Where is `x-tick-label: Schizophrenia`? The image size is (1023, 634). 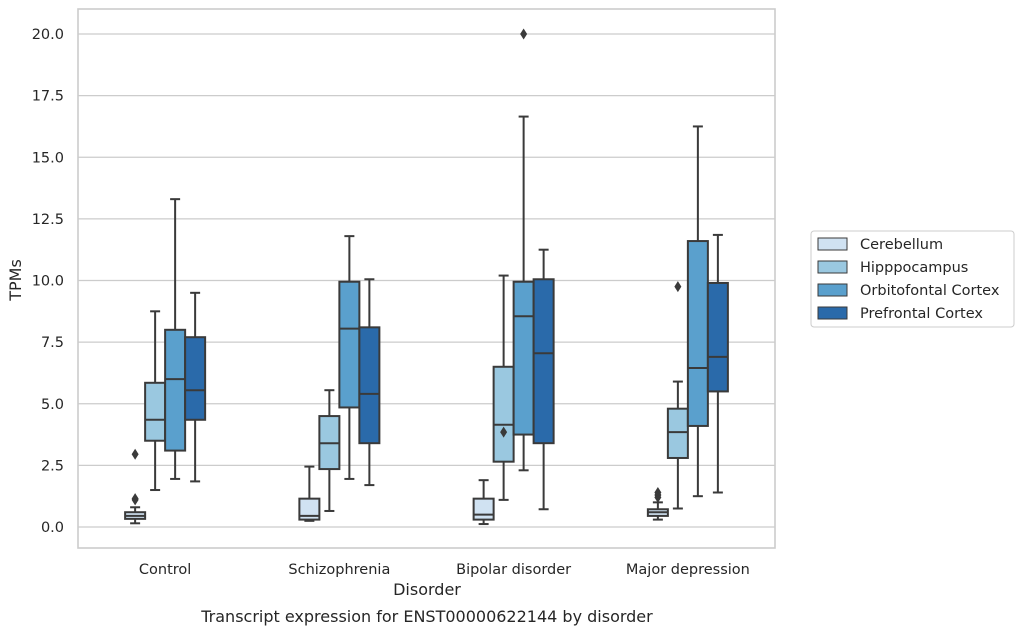 x-tick-label: Schizophrenia is located at coordinates (339, 570).